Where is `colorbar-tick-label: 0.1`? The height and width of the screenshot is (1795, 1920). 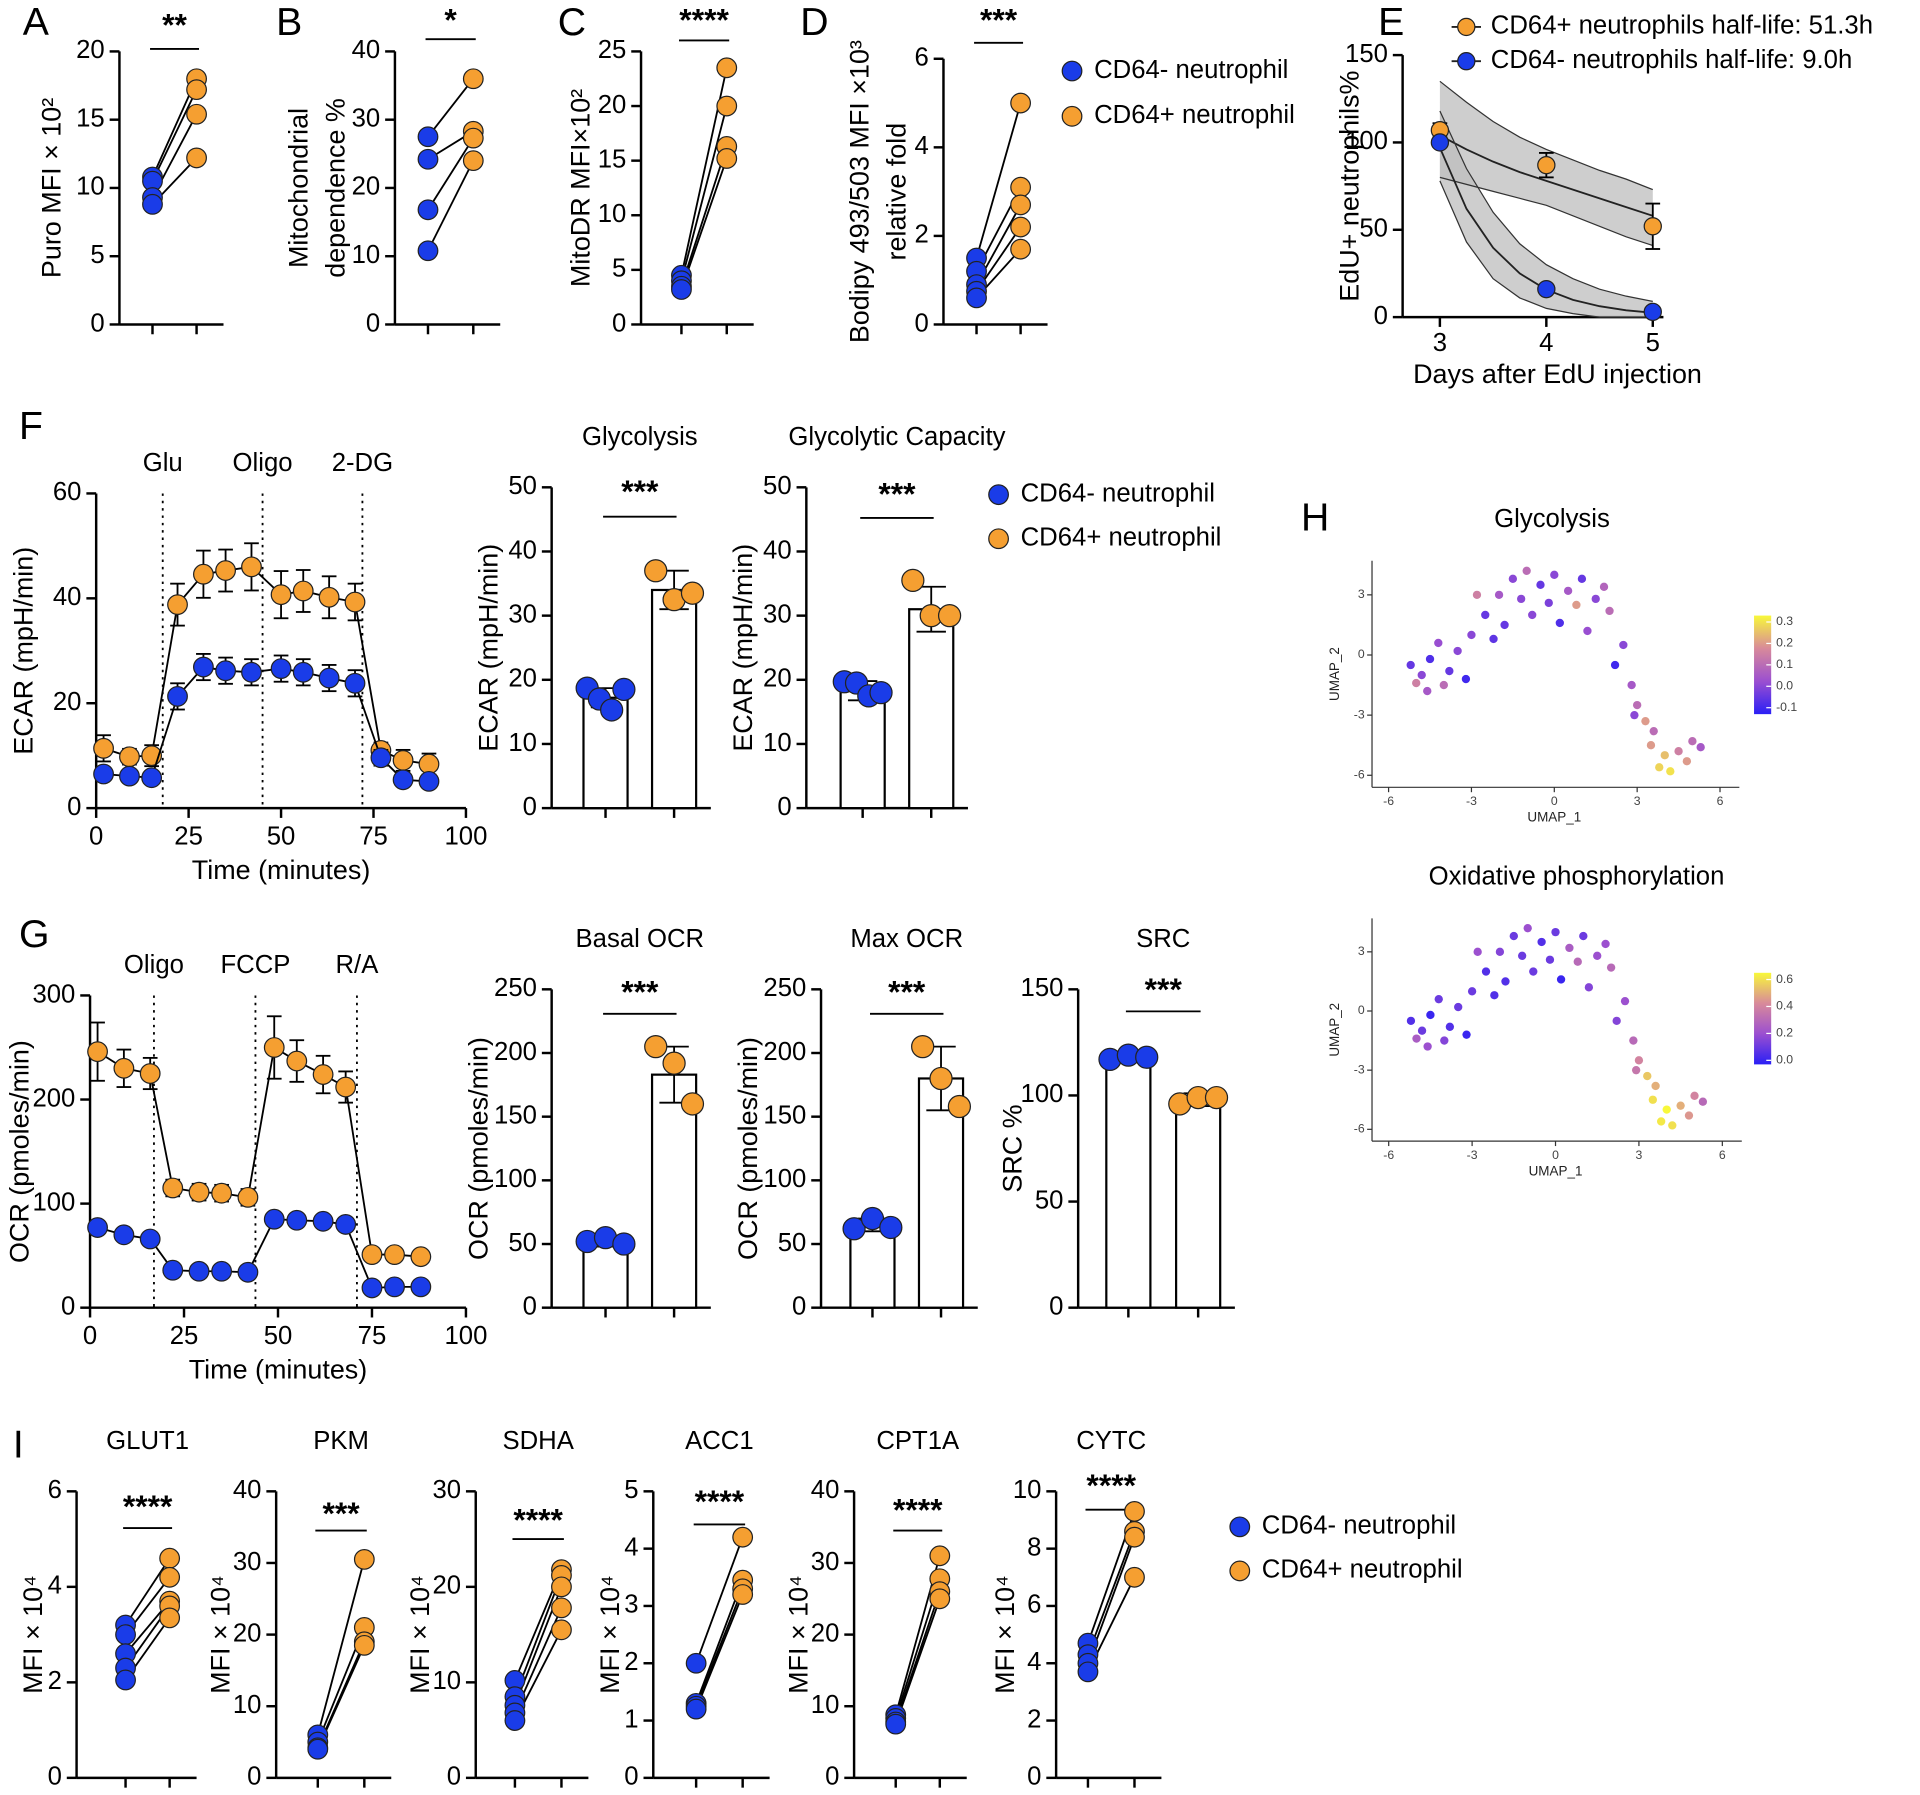 colorbar-tick-label: 0.1 is located at coordinates (1784, 664).